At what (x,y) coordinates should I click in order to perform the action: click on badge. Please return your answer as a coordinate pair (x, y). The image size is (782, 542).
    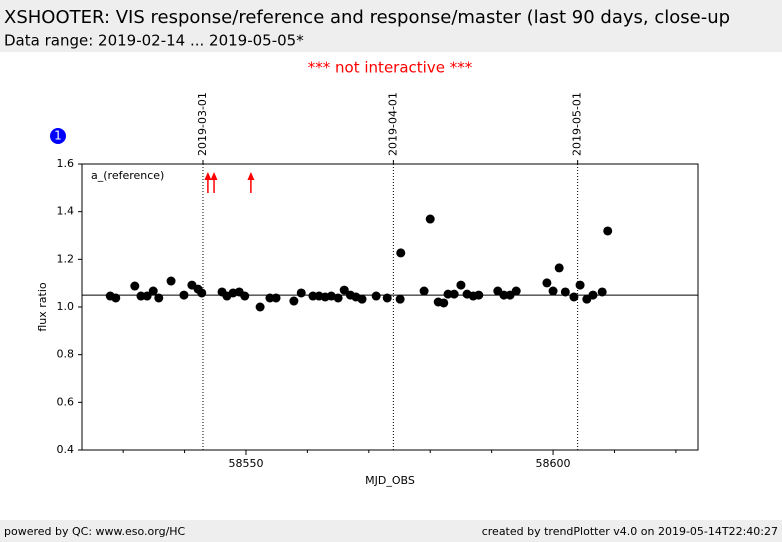
    Looking at the image, I should click on (58, 136).